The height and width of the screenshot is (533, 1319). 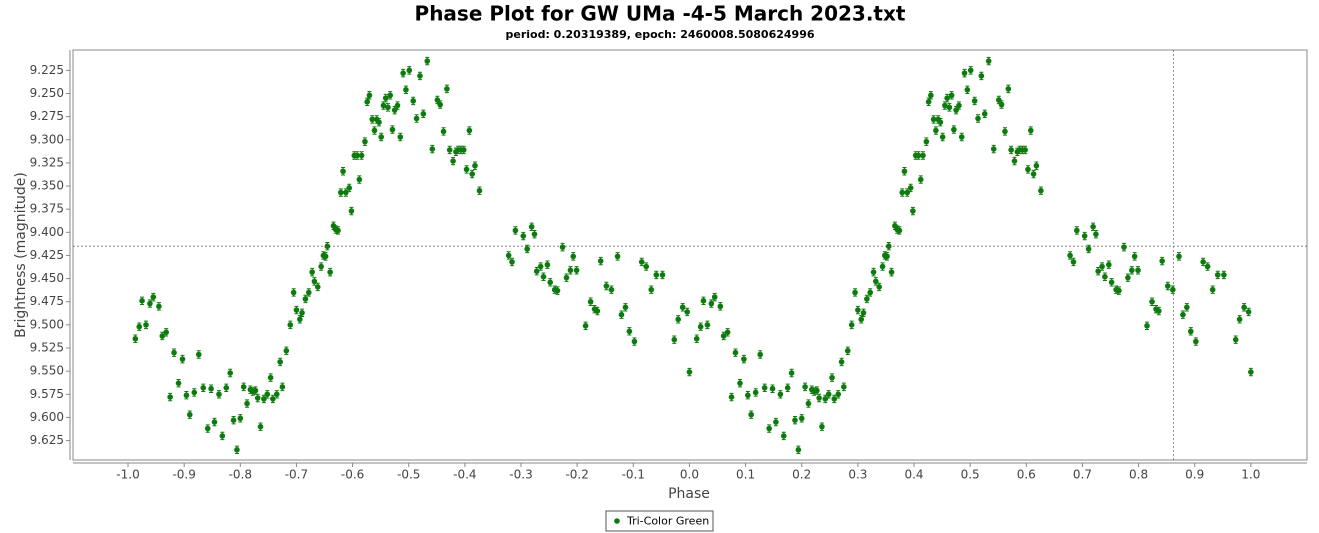 I want to click on x-tick-label: -1.0, so click(x=127, y=475).